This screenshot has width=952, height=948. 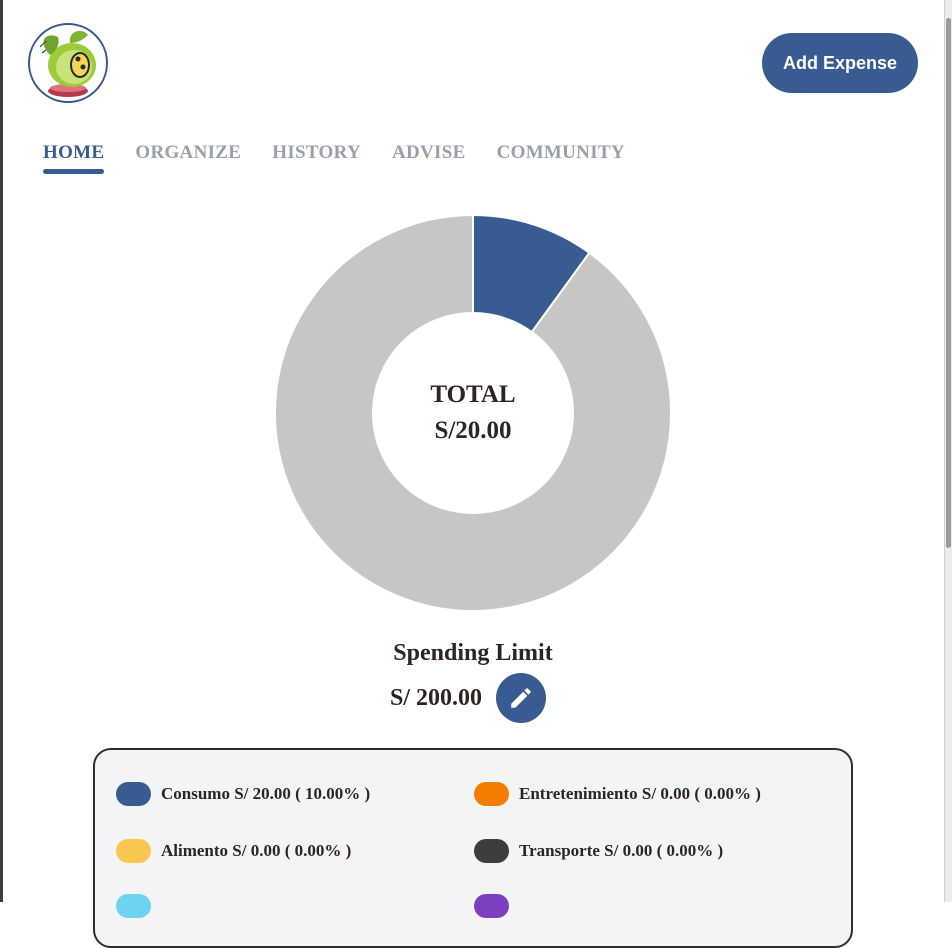 What do you see at coordinates (621, 850) in the screenshot?
I see `legend-label: Transporte S/ 0.00 ( 0.00% )` at bounding box center [621, 850].